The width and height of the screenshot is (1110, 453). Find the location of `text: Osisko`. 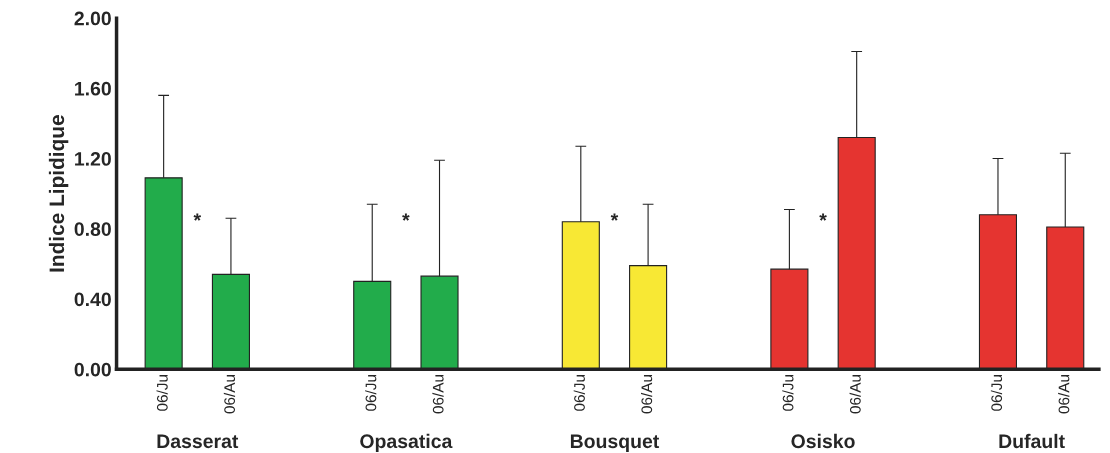

text: Osisko is located at coordinates (823, 441).